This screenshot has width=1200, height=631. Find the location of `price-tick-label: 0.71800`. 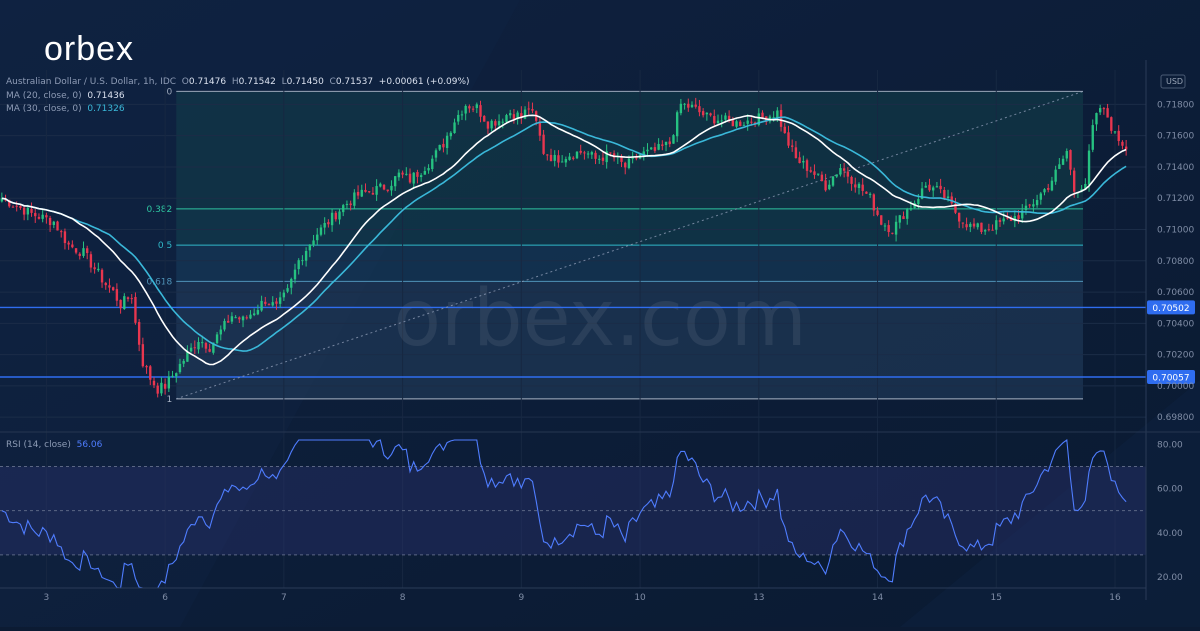

price-tick-label: 0.71800 is located at coordinates (1175, 105).